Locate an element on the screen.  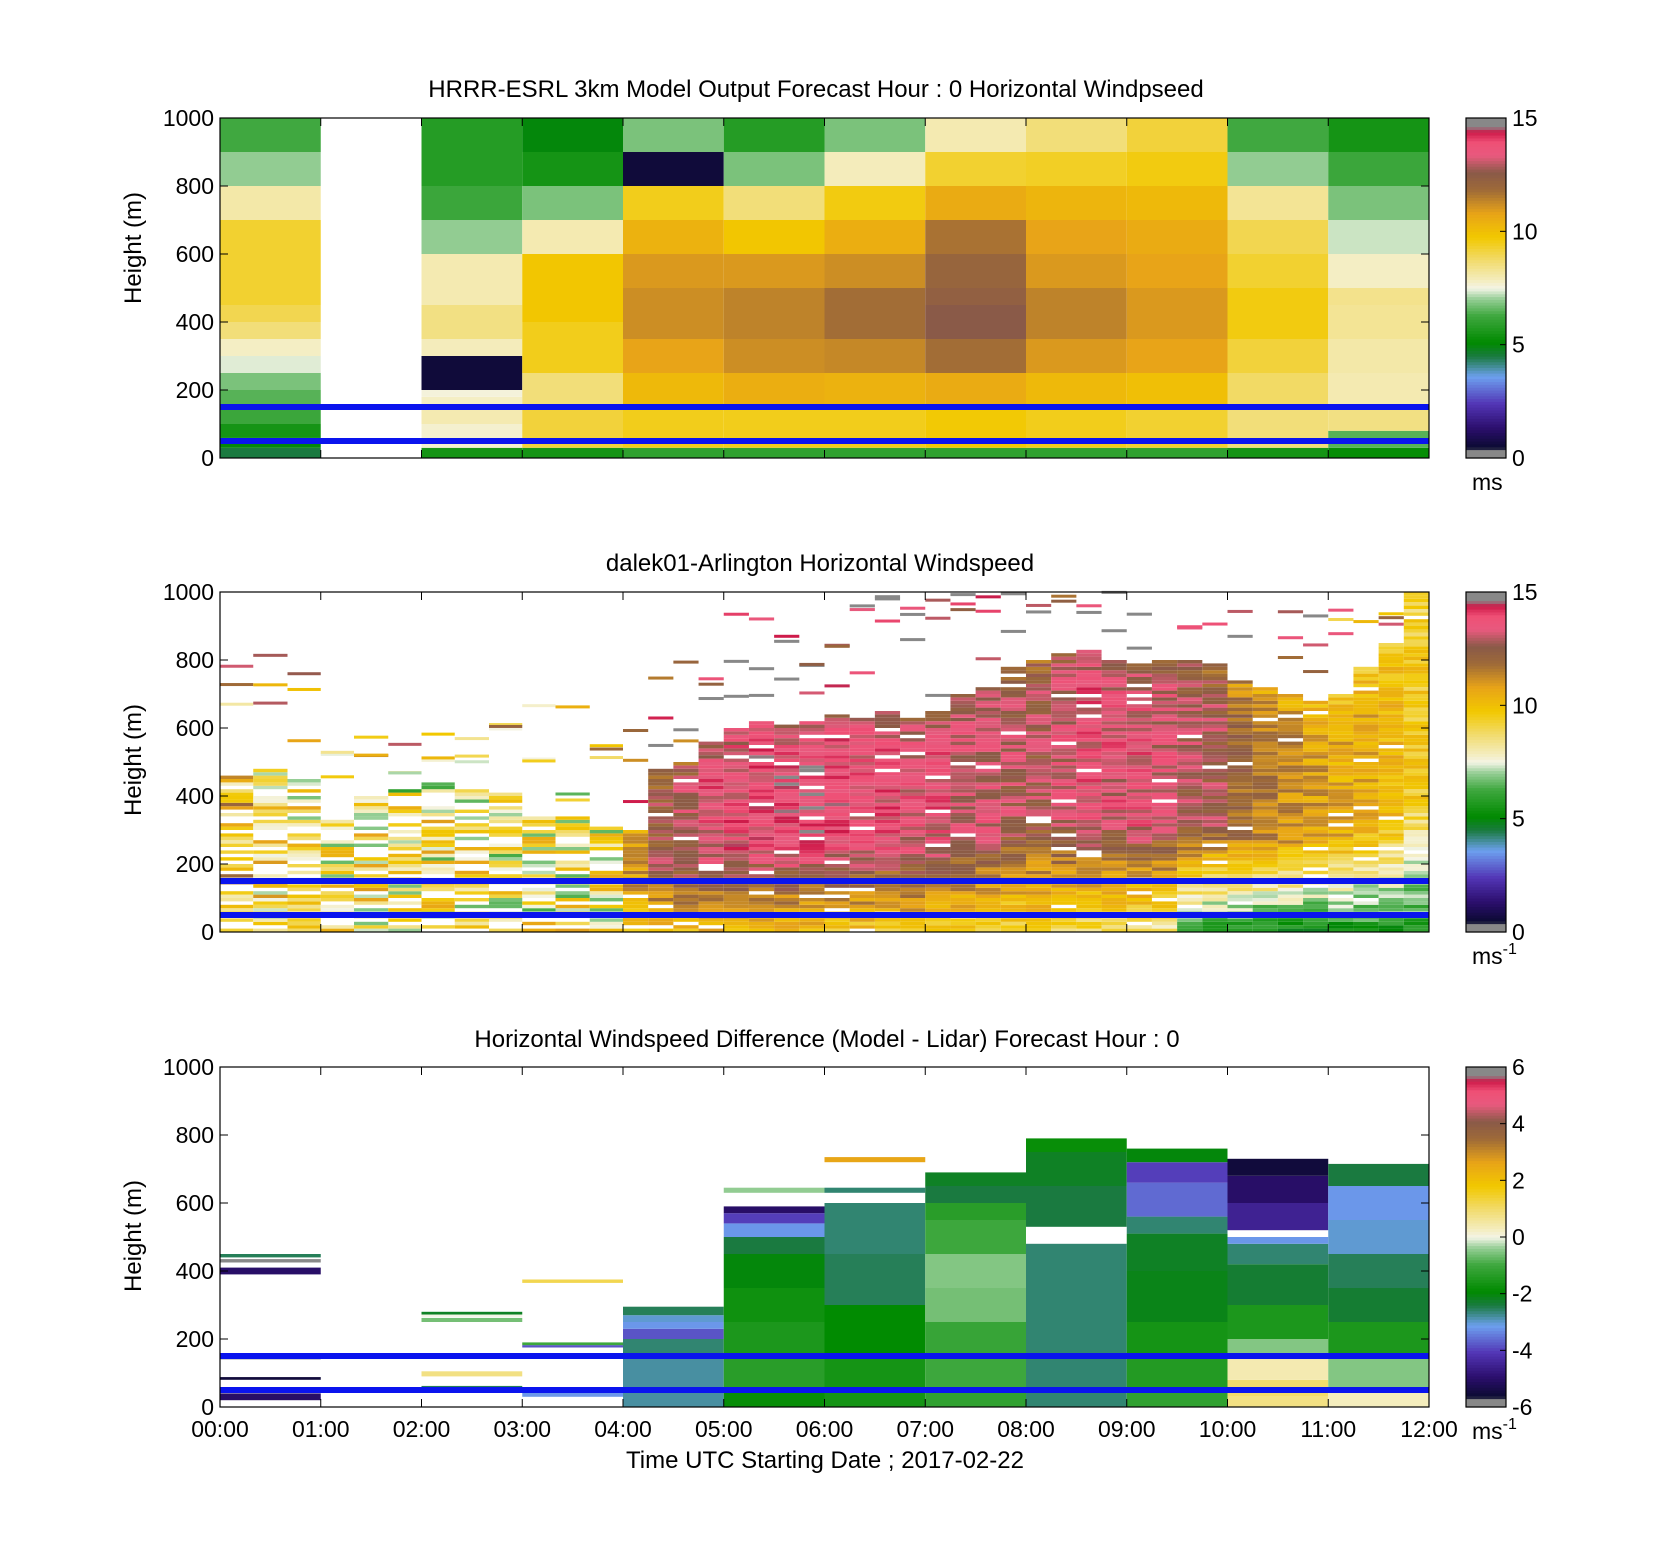
heatmap-cell is located at coordinates (270, 313).